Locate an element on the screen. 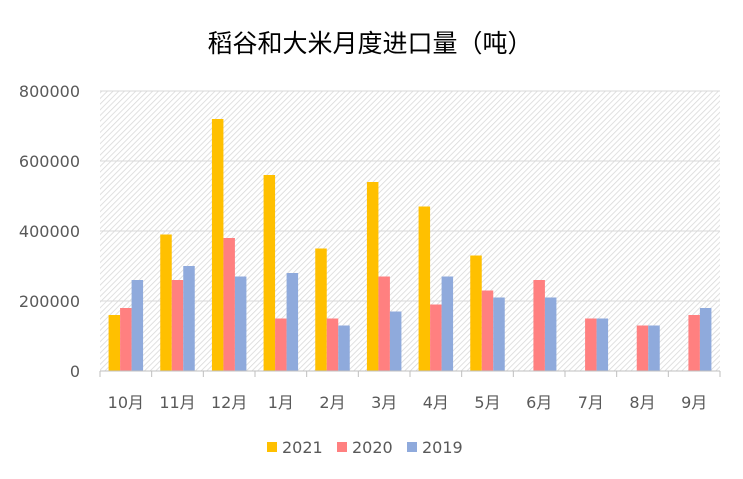  chart-title: 稻谷和大米月度进口量（吨） is located at coordinates (369, 43).